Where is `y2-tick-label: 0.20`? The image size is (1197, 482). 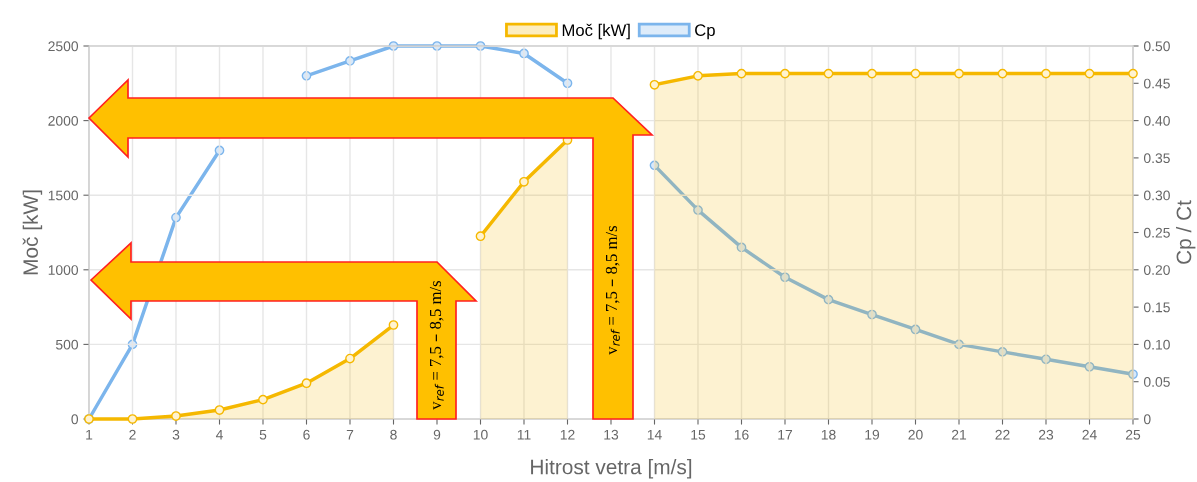
y2-tick-label: 0.20 is located at coordinates (1156, 270).